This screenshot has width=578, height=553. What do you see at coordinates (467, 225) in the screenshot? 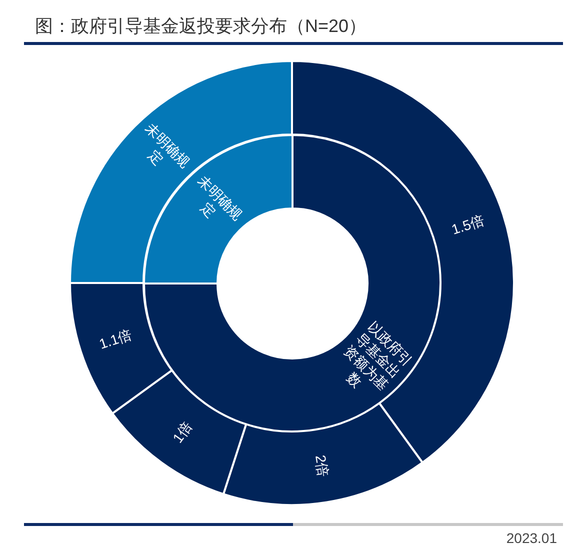
I see `slice-label: 1.5倍` at bounding box center [467, 225].